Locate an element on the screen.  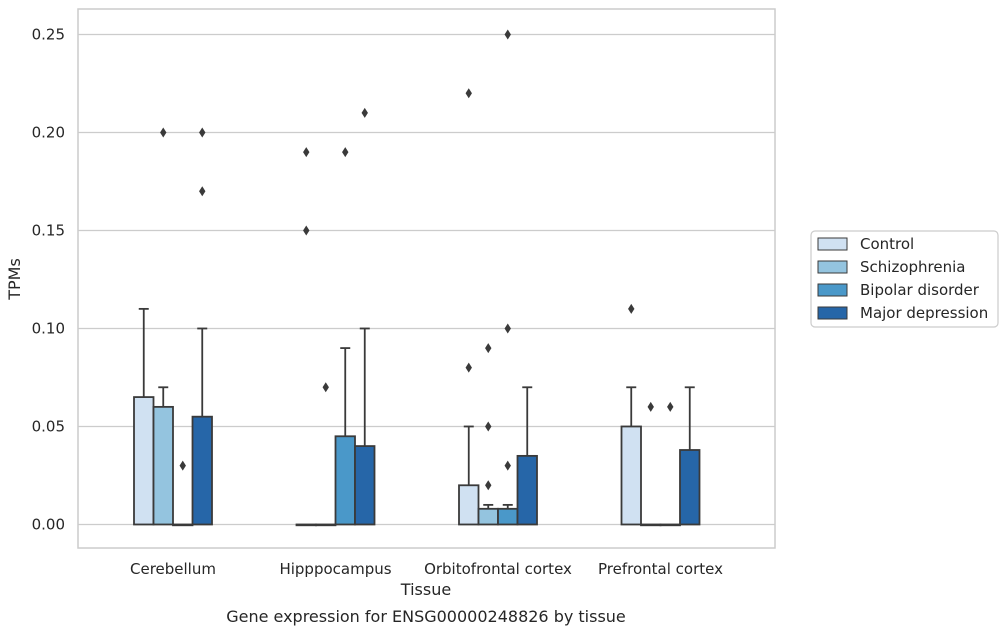
y-tick-label: 0.00 is located at coordinates (48, 524).